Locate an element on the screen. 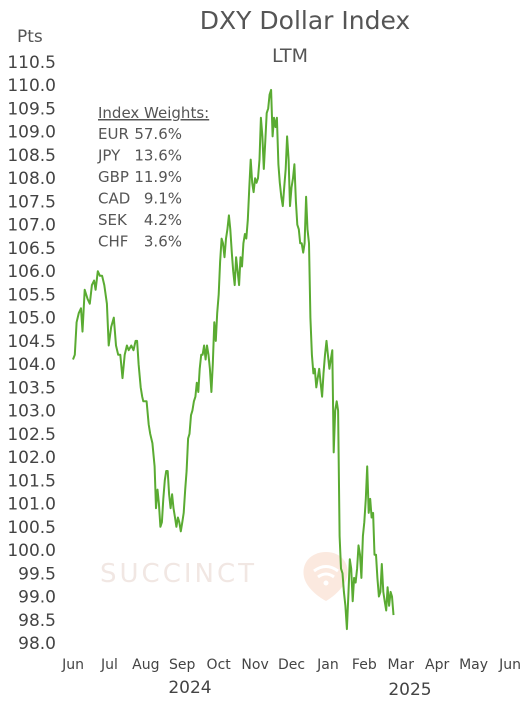 The height and width of the screenshot is (706, 530). y-tick-label: 107.0 is located at coordinates (31, 226).